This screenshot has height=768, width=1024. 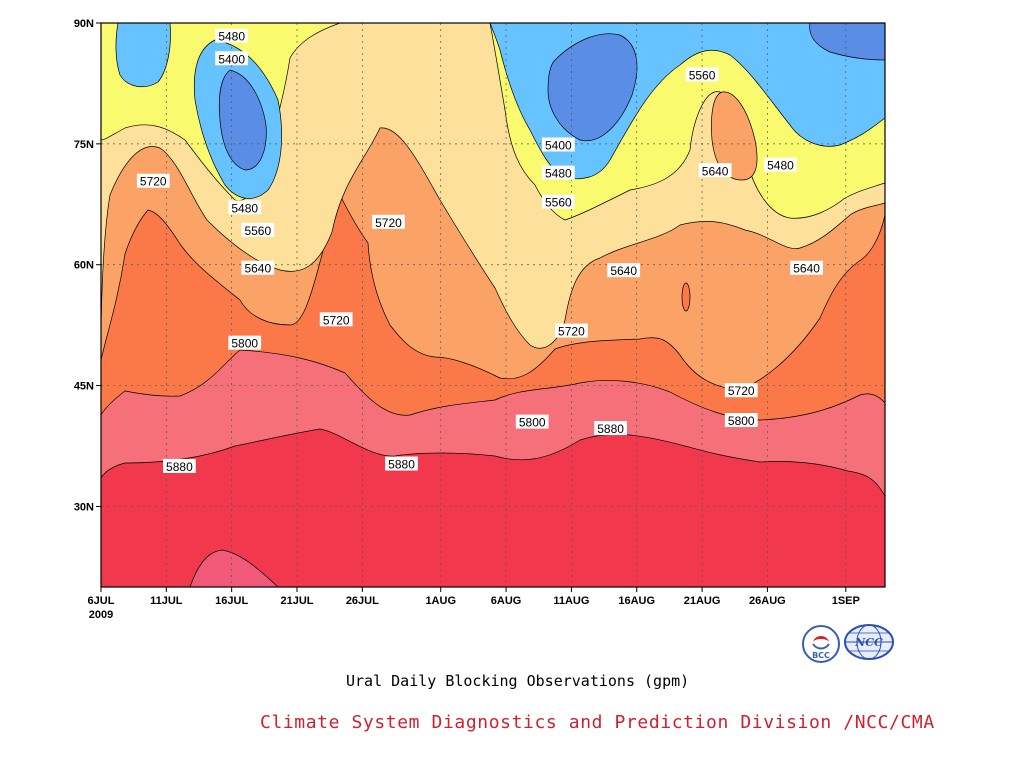 I want to click on ncc-logo-text: NCC, so click(x=868, y=642).